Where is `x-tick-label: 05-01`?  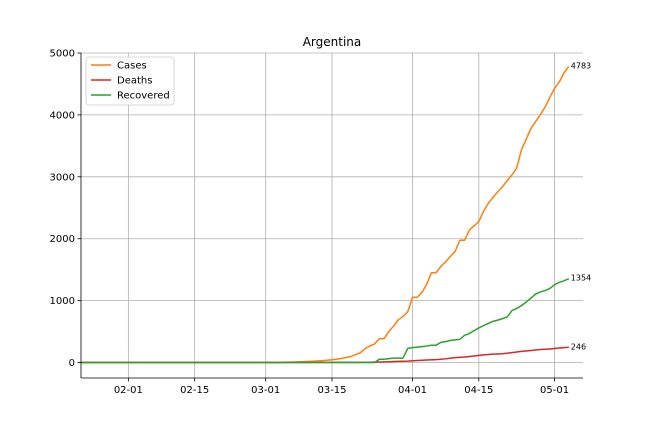
x-tick-label: 05-01 is located at coordinates (554, 390).